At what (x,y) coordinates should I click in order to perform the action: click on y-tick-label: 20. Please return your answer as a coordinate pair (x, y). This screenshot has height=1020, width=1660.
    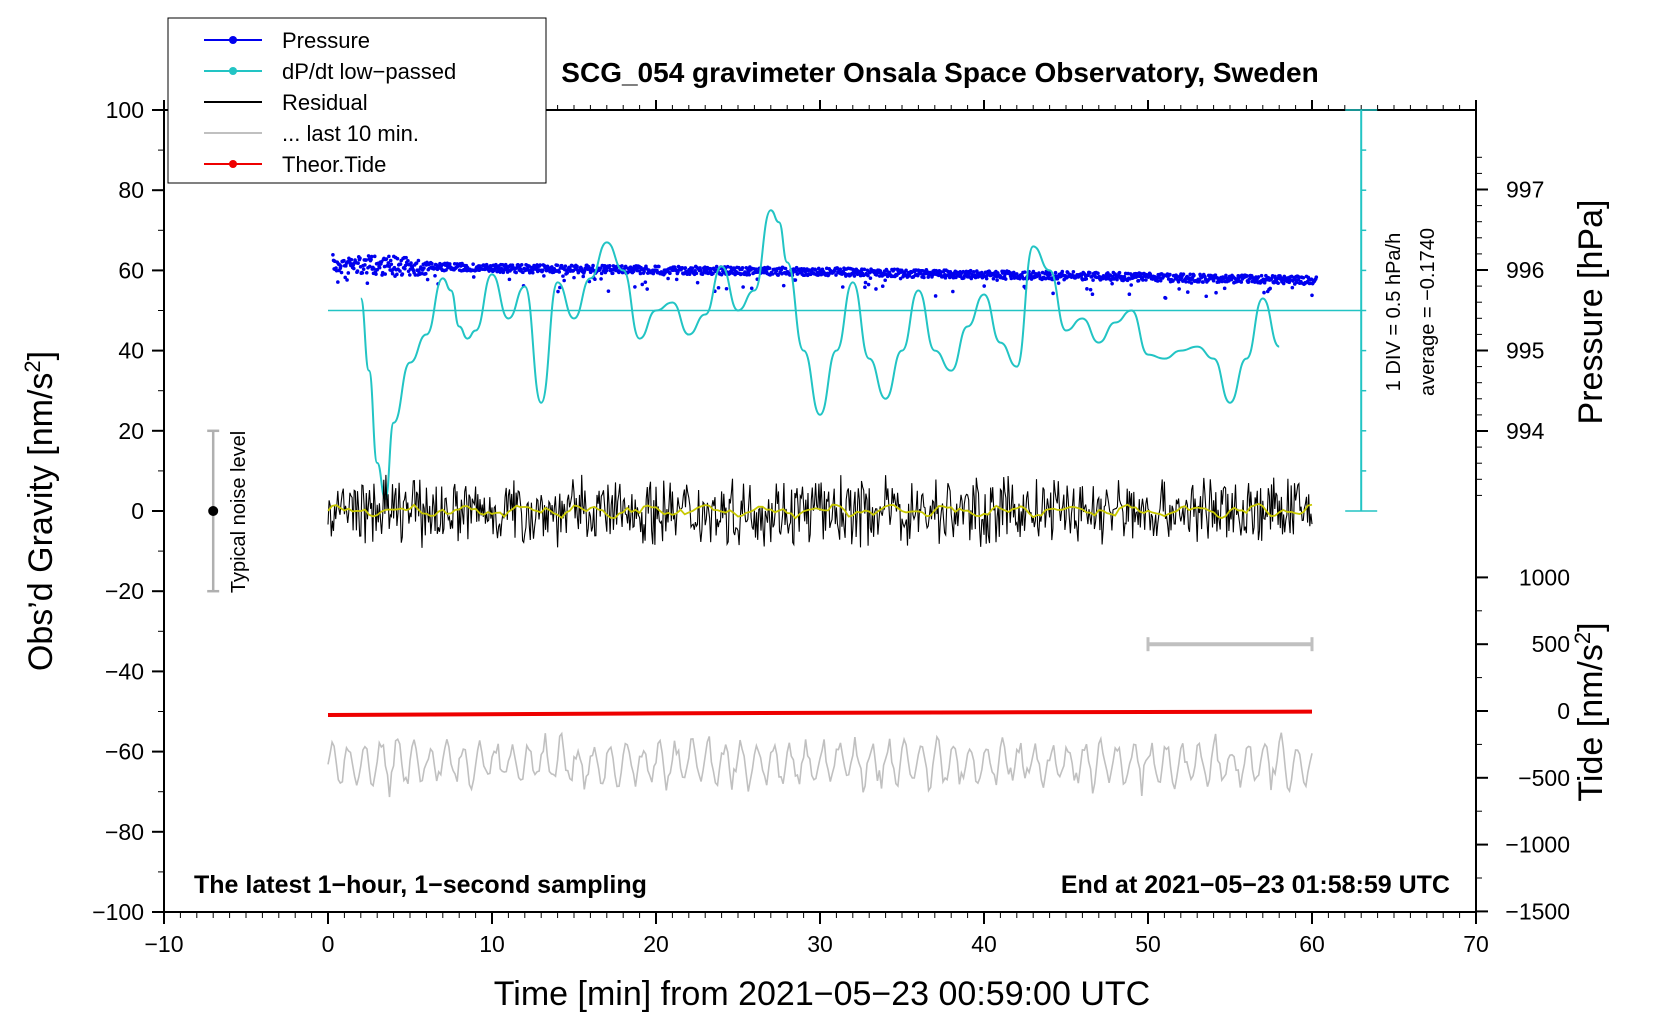
    Looking at the image, I should click on (131, 431).